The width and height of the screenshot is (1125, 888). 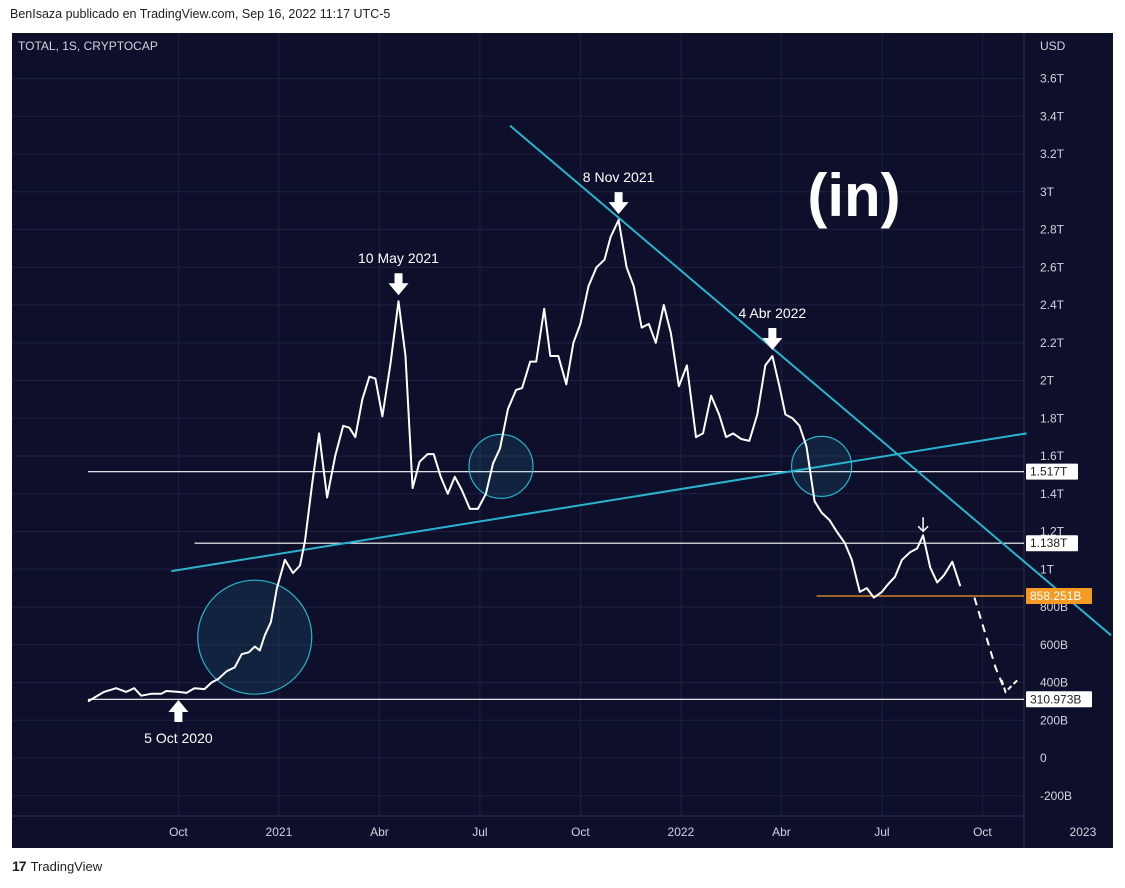 What do you see at coordinates (19, 866) in the screenshot?
I see `tradingview-logo-icon: 17` at bounding box center [19, 866].